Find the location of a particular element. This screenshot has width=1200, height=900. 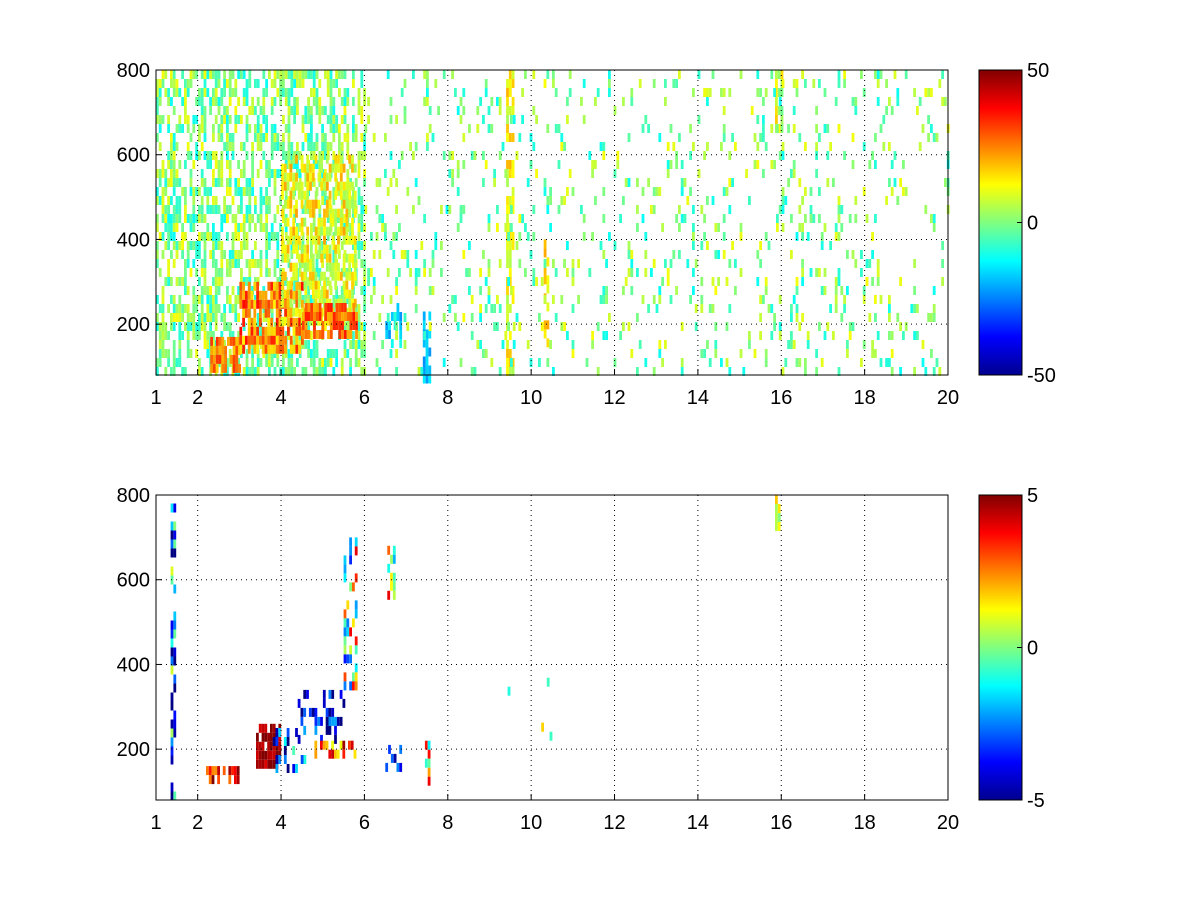

x-tick-label: 1 is located at coordinates (155, 823).